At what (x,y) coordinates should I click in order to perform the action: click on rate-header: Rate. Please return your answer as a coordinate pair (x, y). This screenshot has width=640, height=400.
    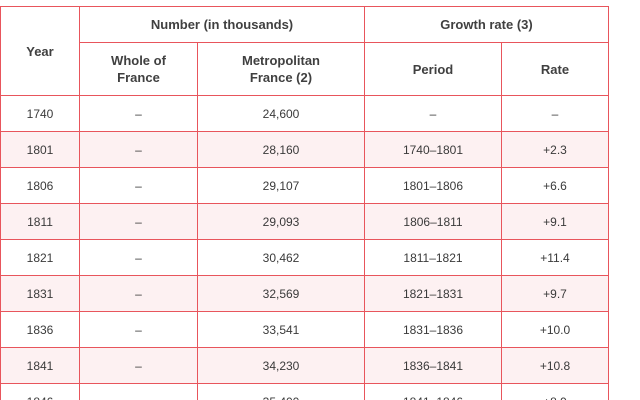
    Looking at the image, I should click on (555, 69).